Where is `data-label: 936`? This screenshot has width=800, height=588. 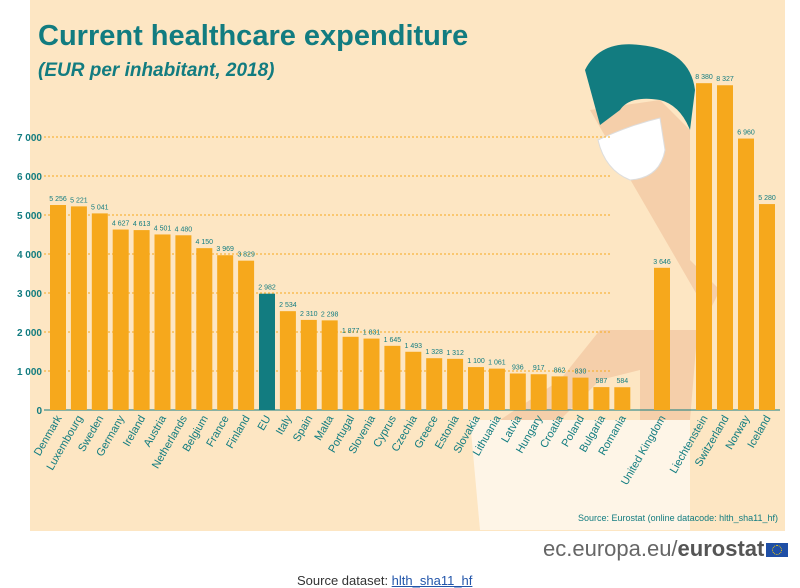 data-label: 936 is located at coordinates (518, 367).